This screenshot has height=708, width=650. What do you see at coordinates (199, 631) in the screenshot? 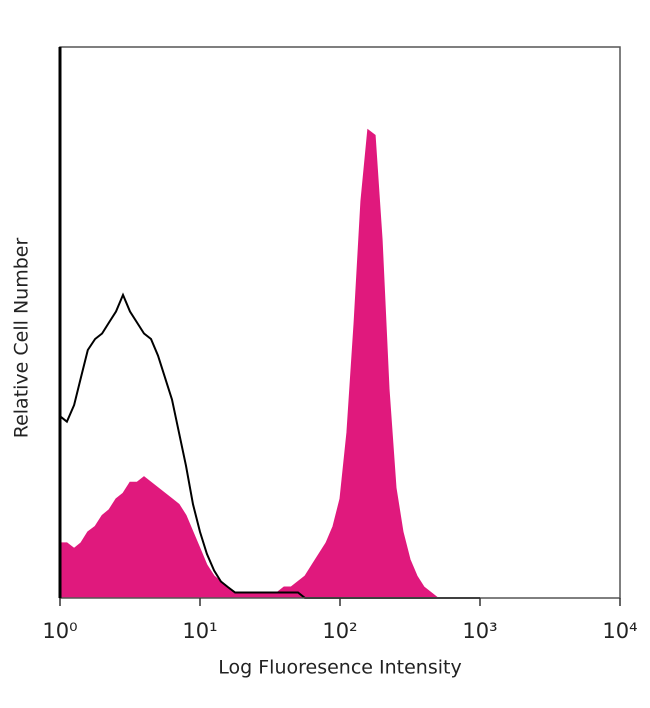
I see `x-tick-label: 10¹` at bounding box center [199, 631].